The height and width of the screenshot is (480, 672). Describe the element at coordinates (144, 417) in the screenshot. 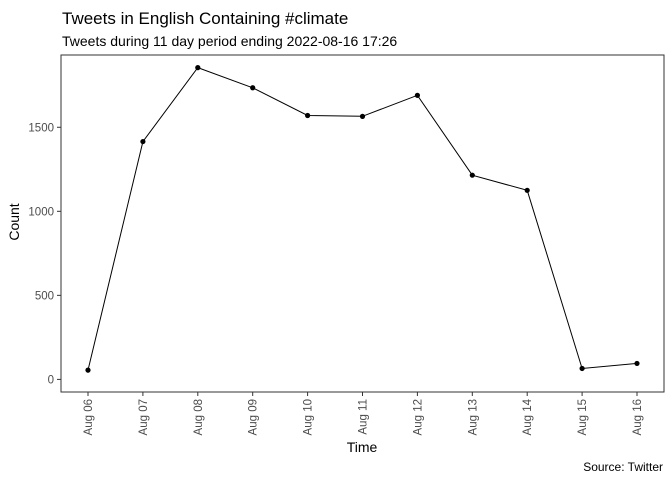

I see `x-tick-label: Aug 07` at that location.